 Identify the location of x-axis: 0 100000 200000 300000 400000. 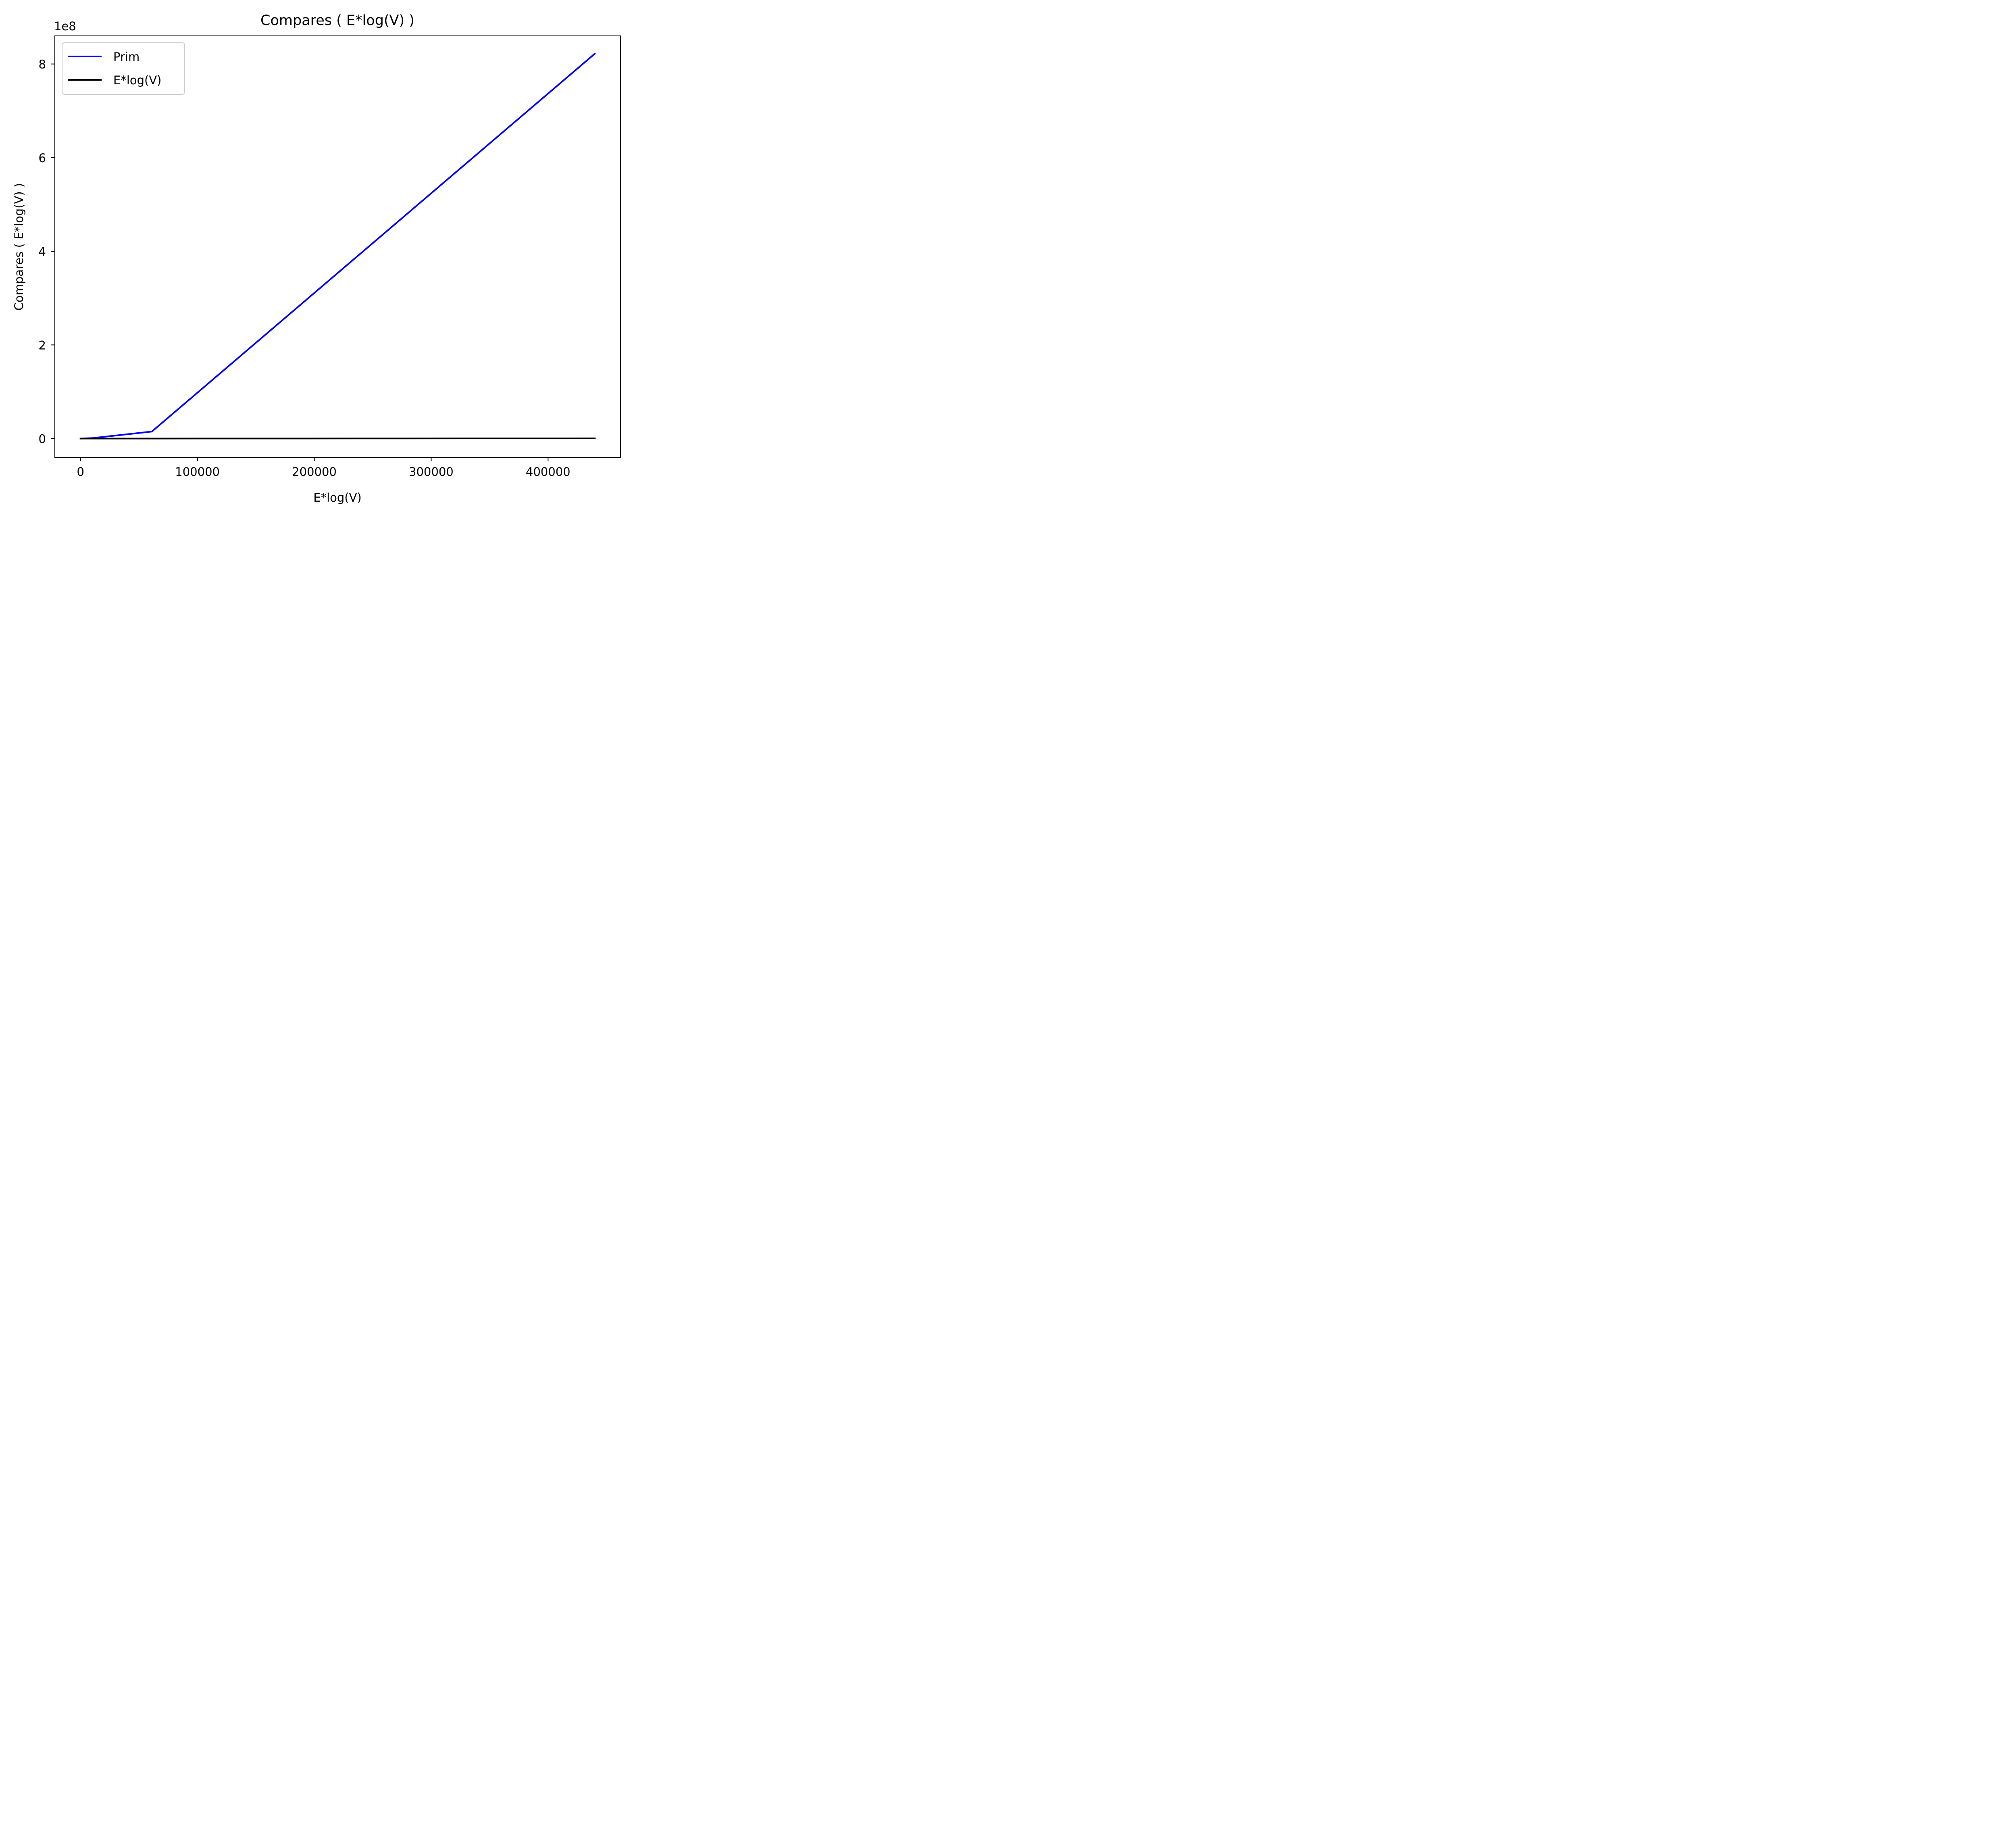
(324, 468).